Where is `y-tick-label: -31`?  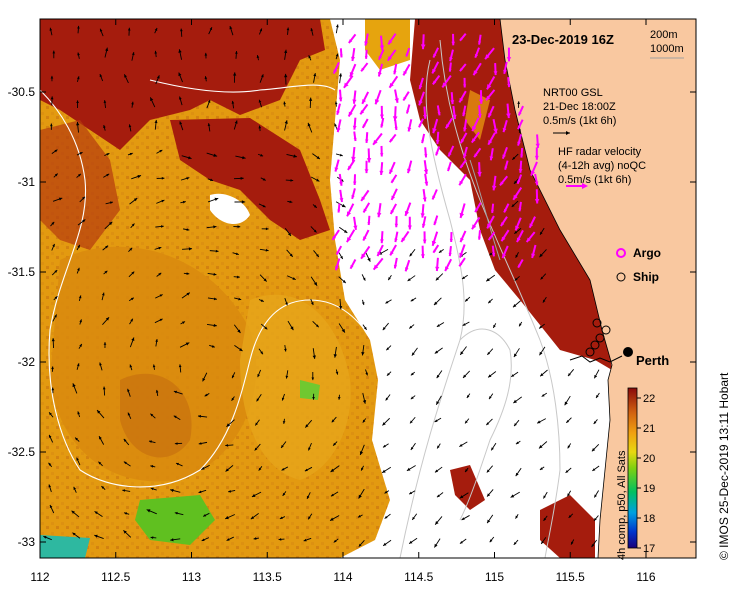
y-tick-label: -31 is located at coordinates (27, 182).